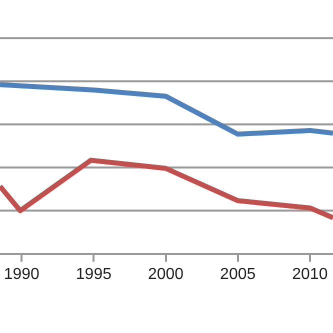 This screenshot has width=333, height=333. Describe the element at coordinates (238, 274) in the screenshot. I see `x-tick-label: 2005` at that location.